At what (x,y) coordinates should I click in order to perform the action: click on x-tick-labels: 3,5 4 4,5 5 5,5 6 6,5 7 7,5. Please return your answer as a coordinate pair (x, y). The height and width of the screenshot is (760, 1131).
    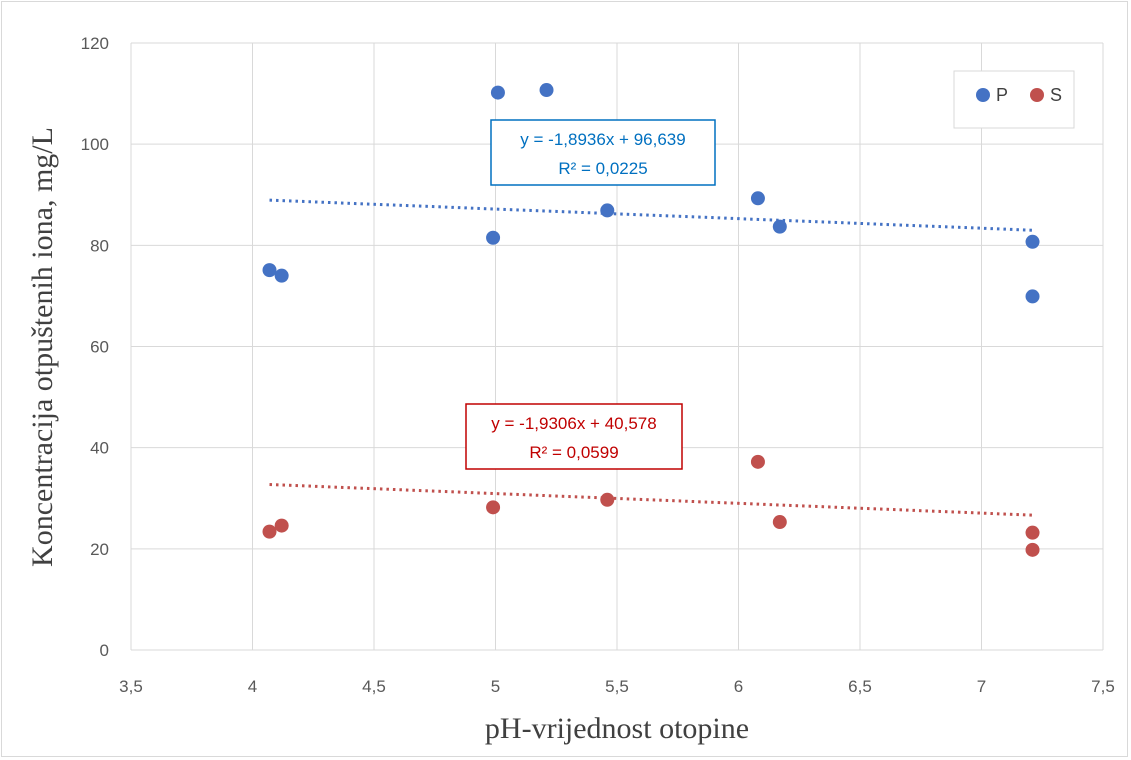
    Looking at the image, I should click on (617, 686).